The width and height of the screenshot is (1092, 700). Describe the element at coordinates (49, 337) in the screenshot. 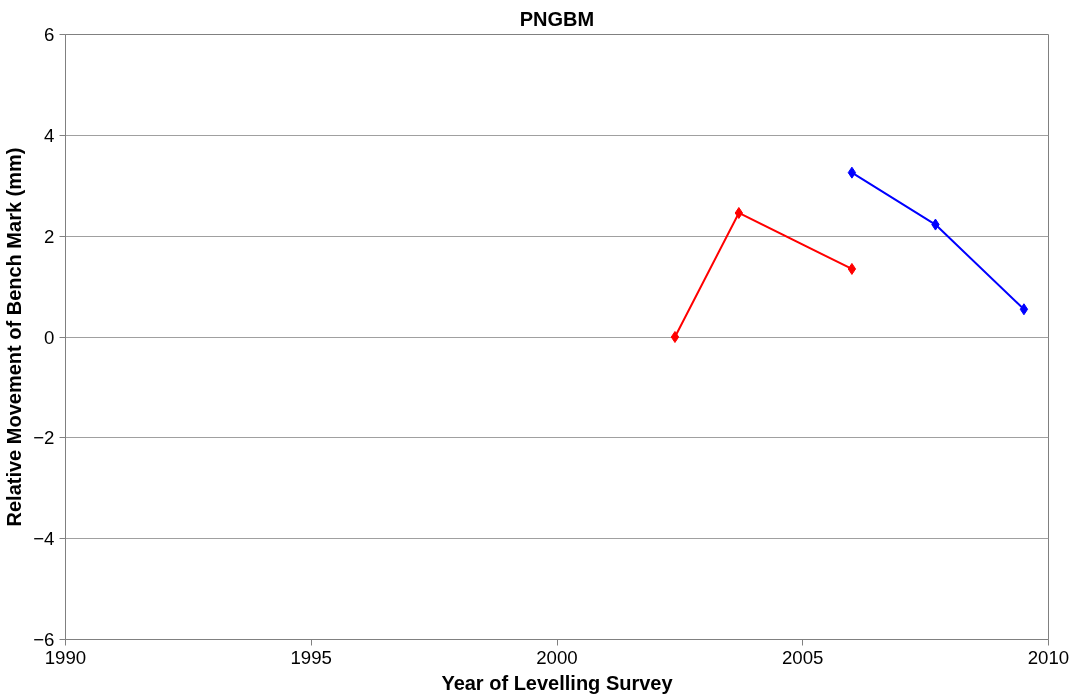

I see `y-tick-label: 0` at that location.